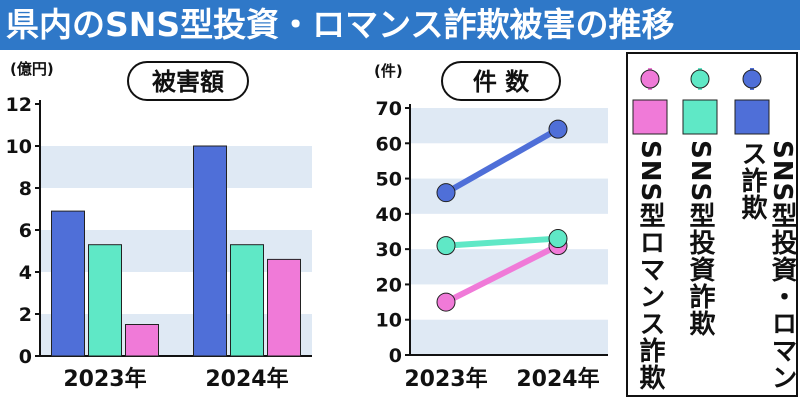 The image size is (800, 400). What do you see at coordinates (25, 231) in the screenshot?
I see `y-tick-label: 6` at bounding box center [25, 231].